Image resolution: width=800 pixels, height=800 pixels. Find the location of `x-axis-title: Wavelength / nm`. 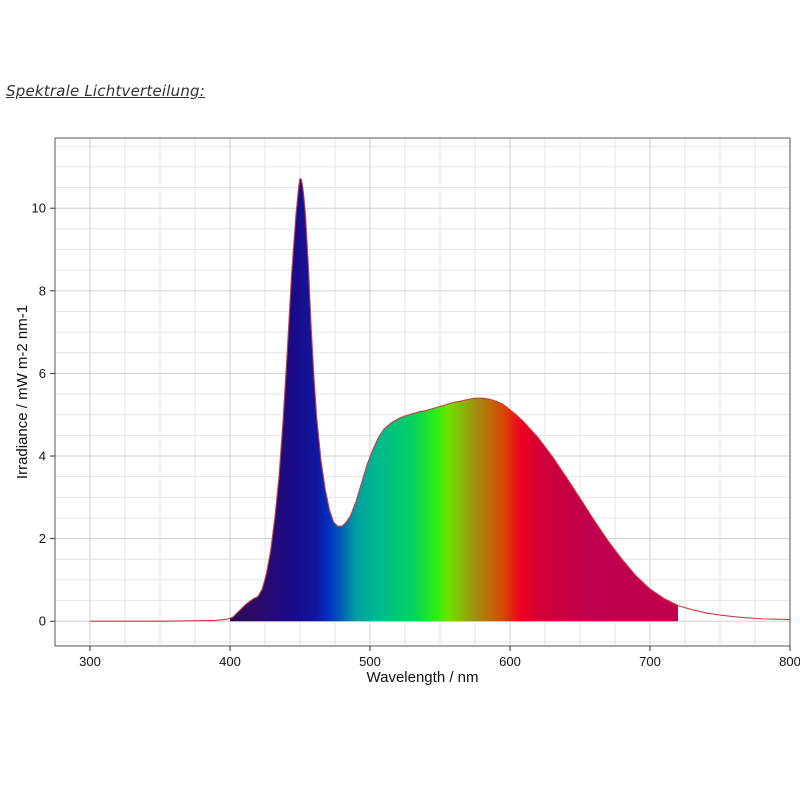

x-axis-title: Wavelength / nm is located at coordinates (423, 677).